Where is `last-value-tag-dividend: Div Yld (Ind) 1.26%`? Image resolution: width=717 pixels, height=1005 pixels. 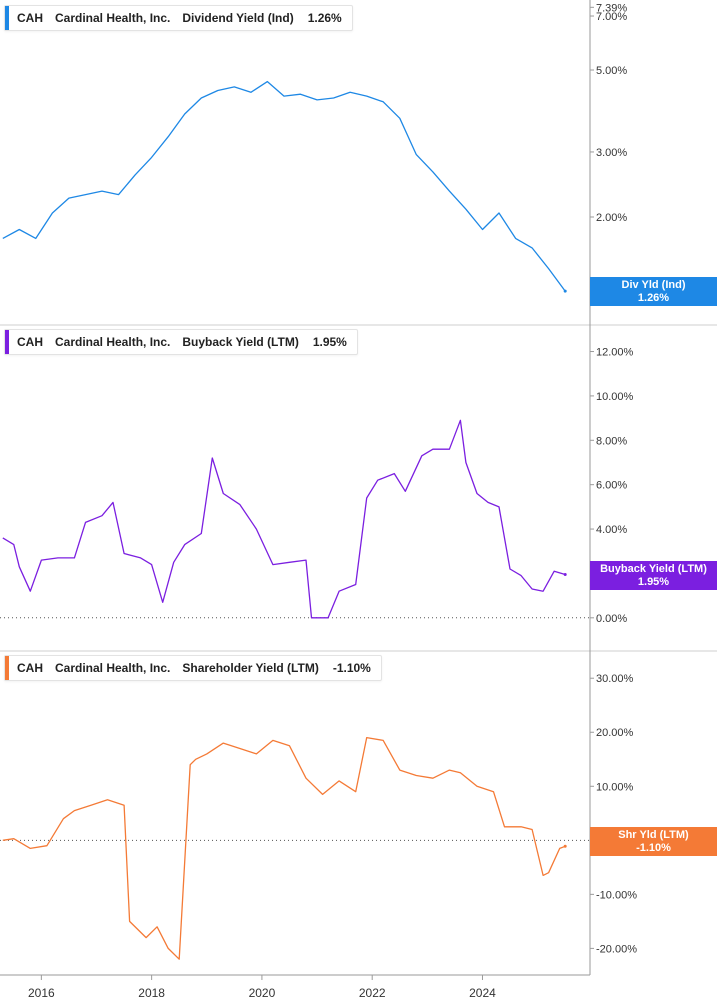
last-value-tag-dividend: Div Yld (Ind) 1.26% is located at coordinates (653, 291).